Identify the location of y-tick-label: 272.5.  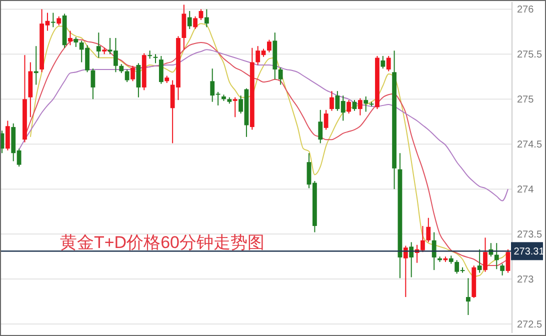
(529, 325).